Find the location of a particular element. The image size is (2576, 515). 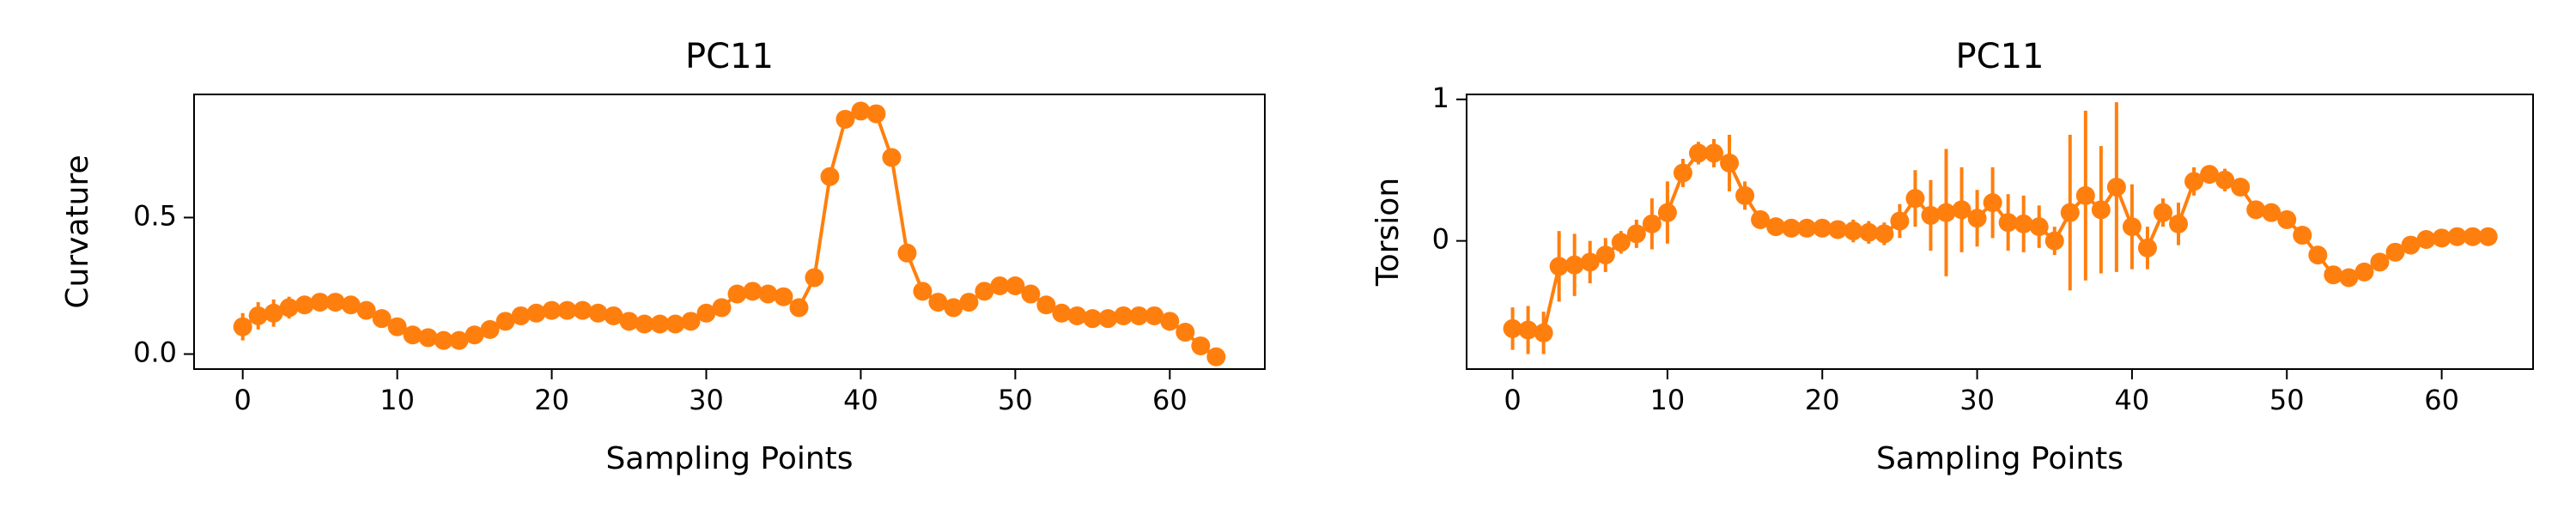

y-tick-label: 0 is located at coordinates (1440, 239).